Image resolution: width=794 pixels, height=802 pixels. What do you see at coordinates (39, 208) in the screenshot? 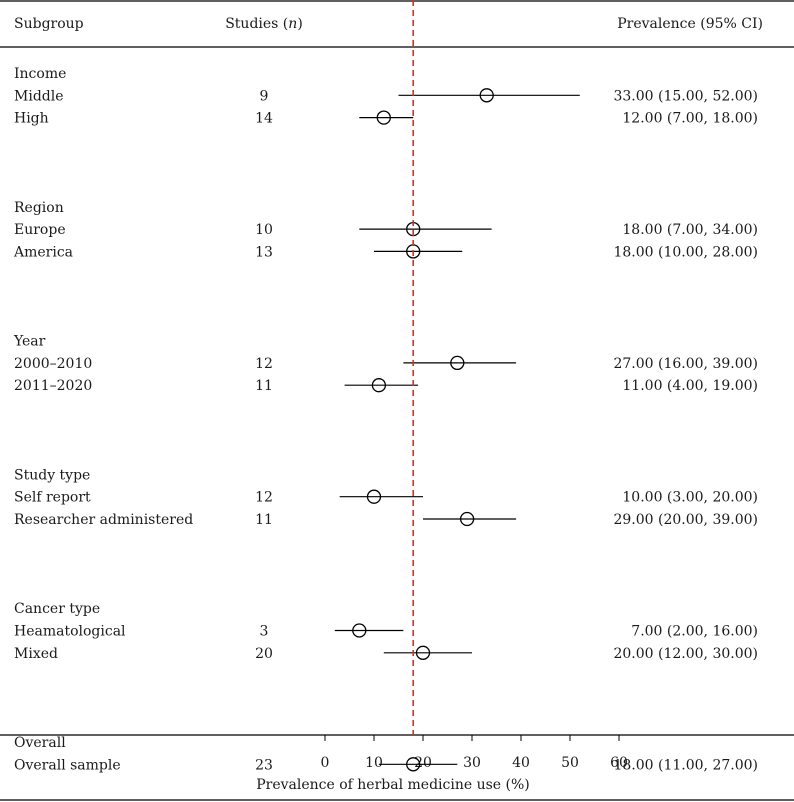
I see `group-label: Region` at bounding box center [39, 208].